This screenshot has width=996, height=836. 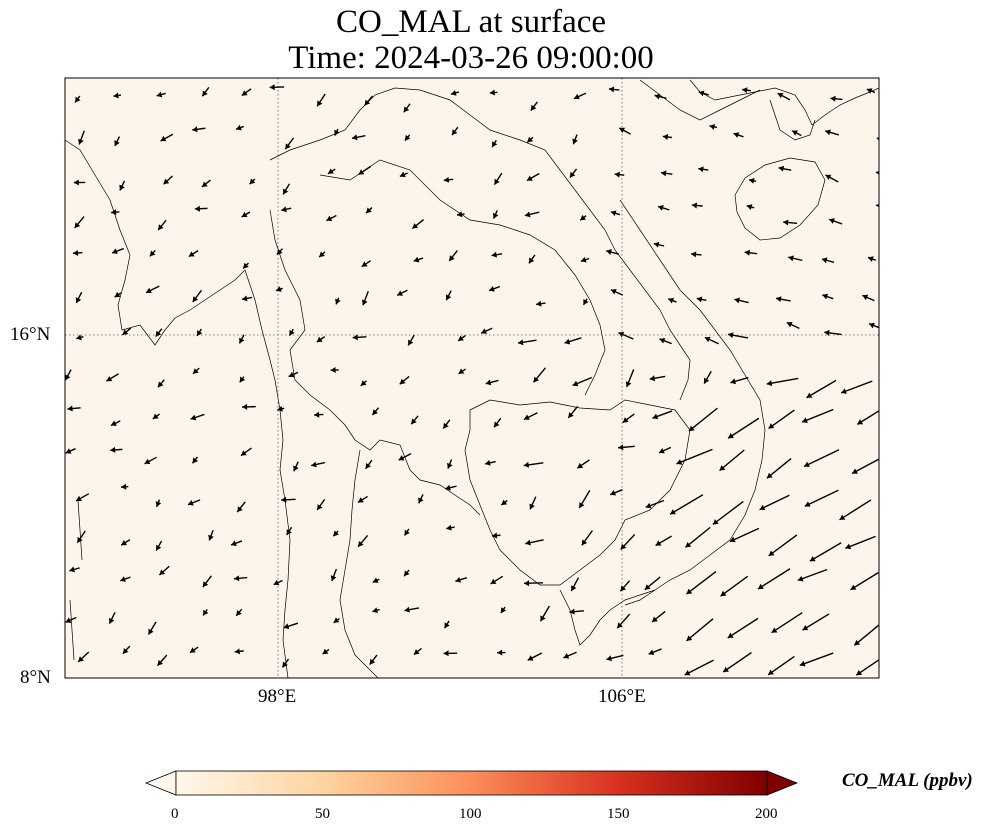 What do you see at coordinates (792, 120) in the screenshot?
I see `gulf-of-tonkin-coast` at bounding box center [792, 120].